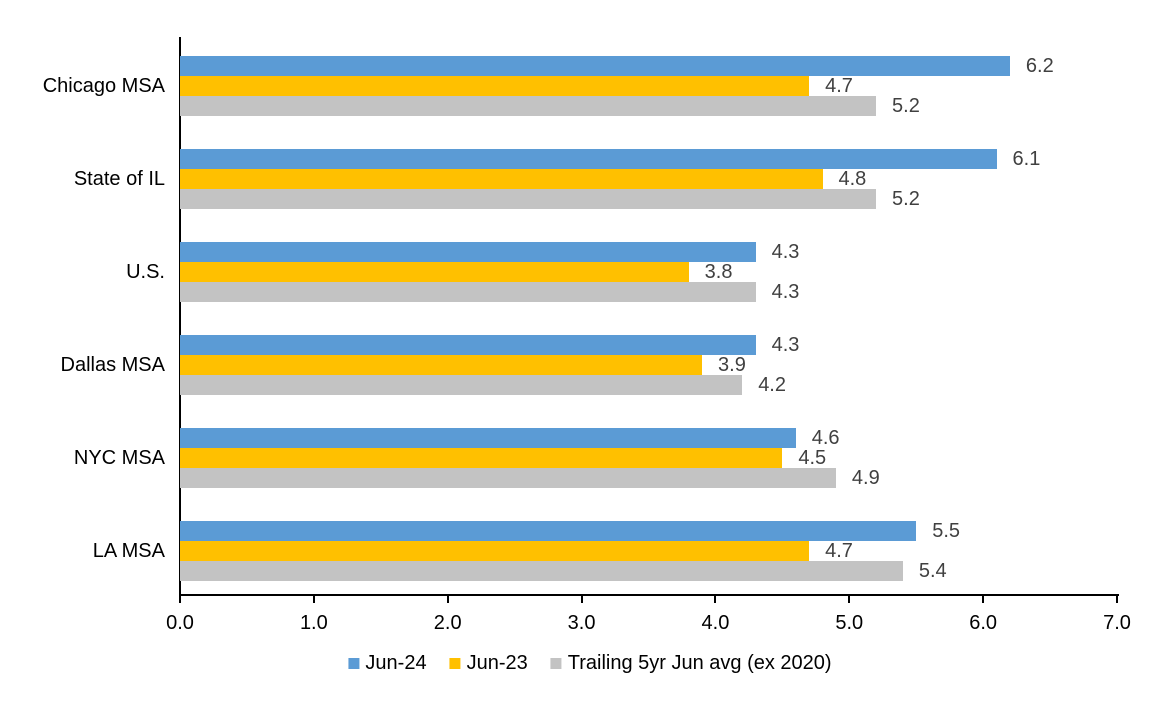 The height and width of the screenshot is (707, 1152). I want to click on value-label-jun-24-state-of-il: 6.1, so click(1026, 158).